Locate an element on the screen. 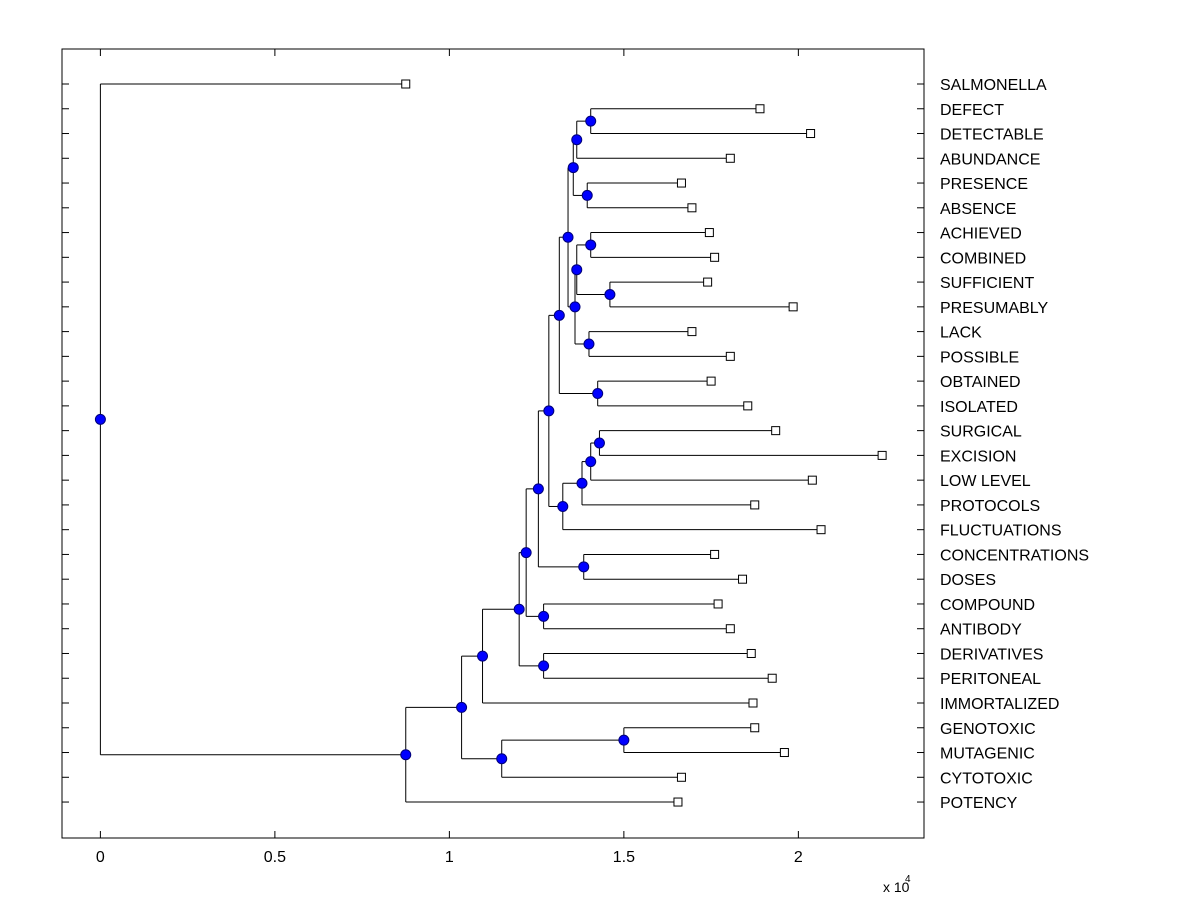 The image size is (1200, 900). leaf-label: DETECTABLE is located at coordinates (992, 135).